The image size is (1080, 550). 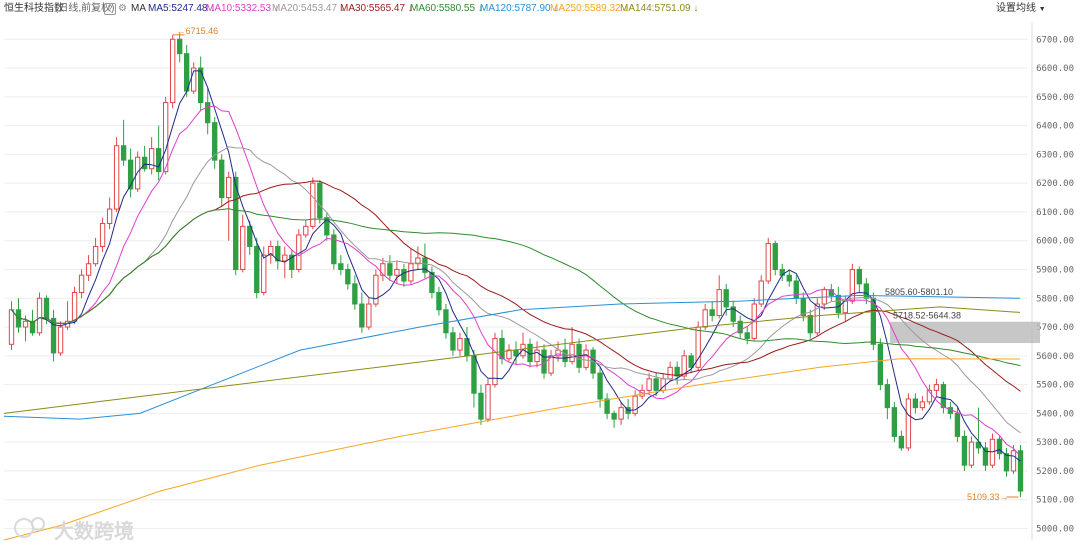 I want to click on high-price-label: ←6715.46, so click(x=198, y=31).